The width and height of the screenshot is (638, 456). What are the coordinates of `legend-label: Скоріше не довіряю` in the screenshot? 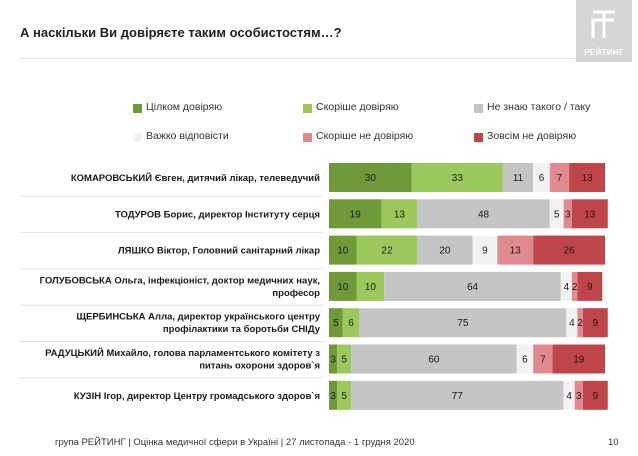 It's located at (365, 136).